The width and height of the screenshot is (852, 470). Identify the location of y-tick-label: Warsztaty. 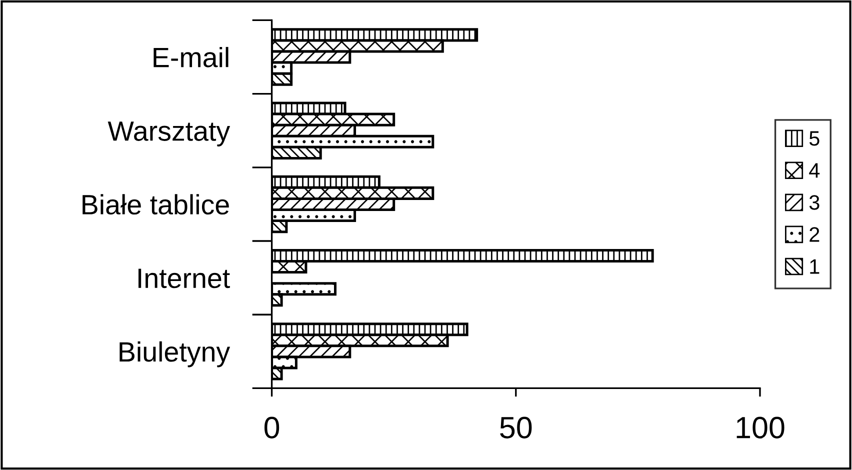
(169, 134).